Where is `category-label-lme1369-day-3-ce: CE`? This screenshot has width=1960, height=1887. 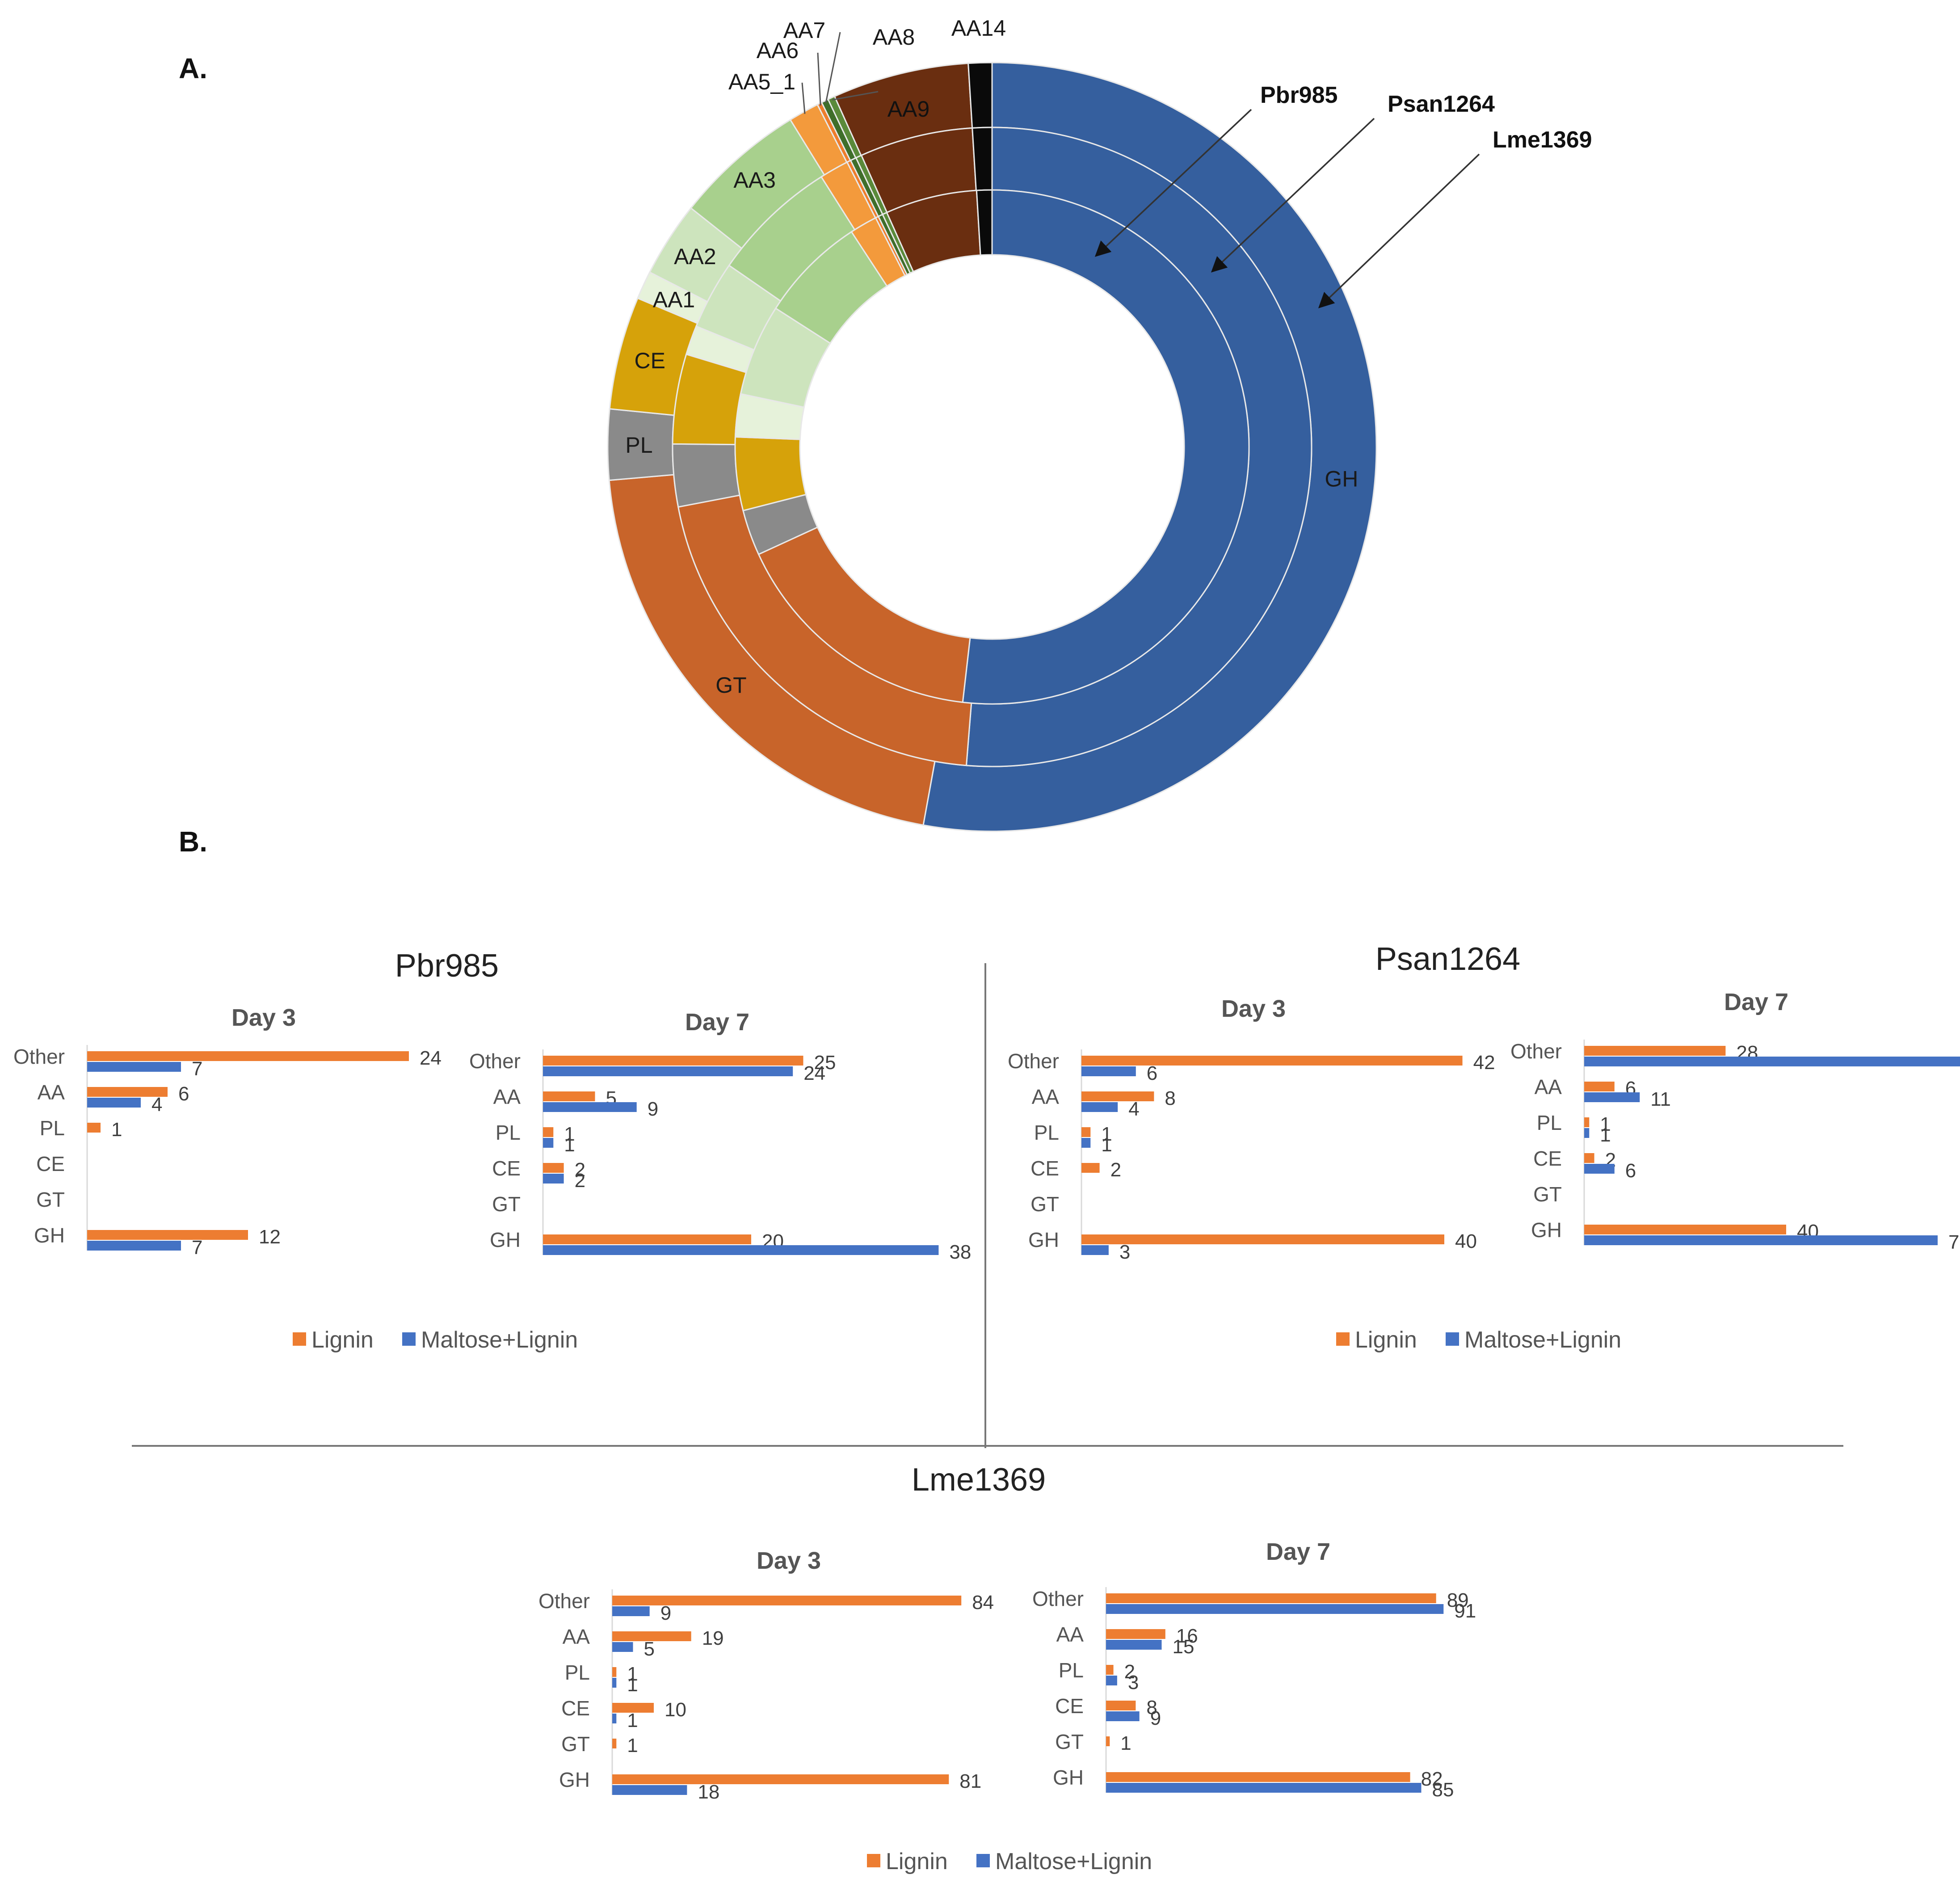 category-label-lme1369-day-3-ce: CE is located at coordinates (575, 1708).